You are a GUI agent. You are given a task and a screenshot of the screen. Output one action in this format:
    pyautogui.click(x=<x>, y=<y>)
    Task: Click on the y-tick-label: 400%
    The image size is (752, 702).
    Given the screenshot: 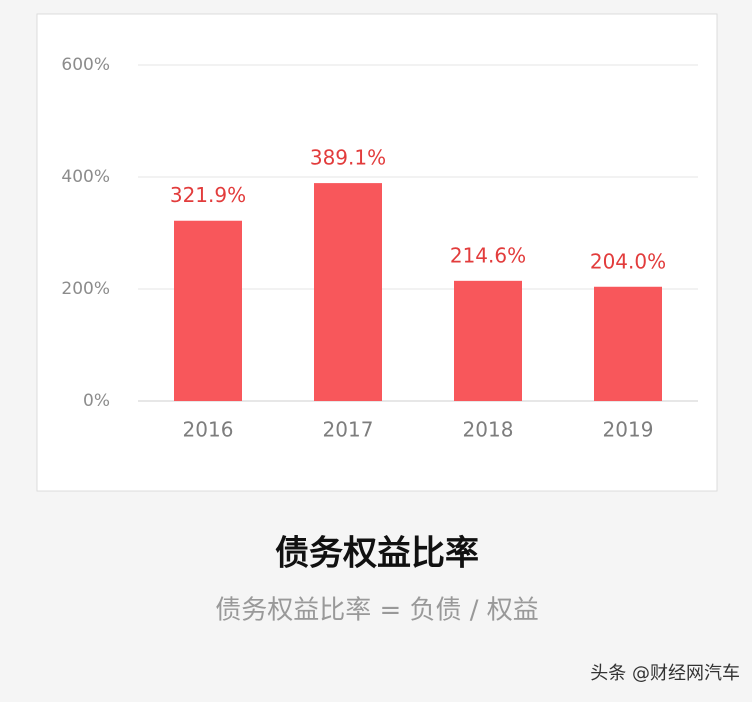 What is the action you would take?
    pyautogui.click(x=85, y=177)
    